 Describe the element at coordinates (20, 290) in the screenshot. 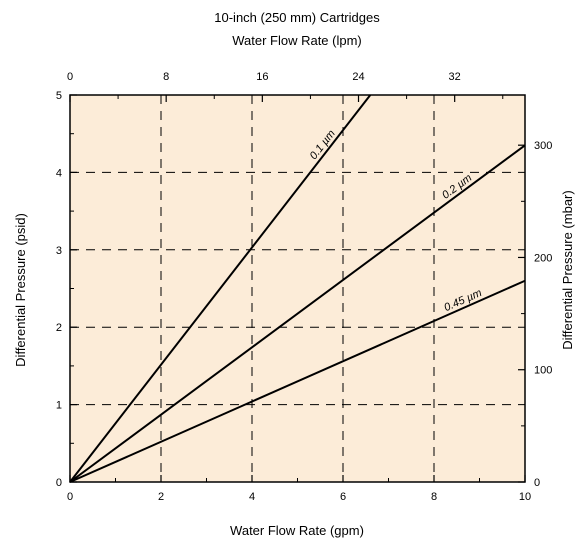

I see `y-axis-label: Differential Pressure (psid)` at that location.